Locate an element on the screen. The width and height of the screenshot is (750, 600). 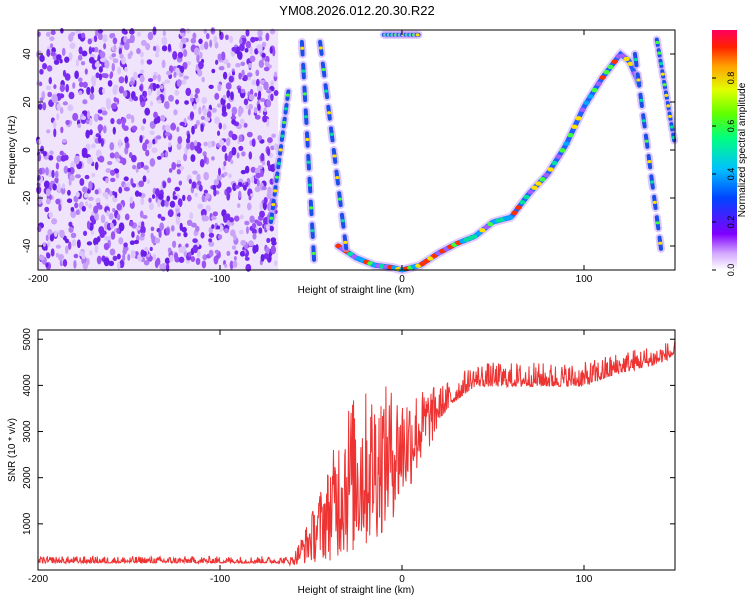
colorbar-tick-label: 0.2 is located at coordinates (731, 222).